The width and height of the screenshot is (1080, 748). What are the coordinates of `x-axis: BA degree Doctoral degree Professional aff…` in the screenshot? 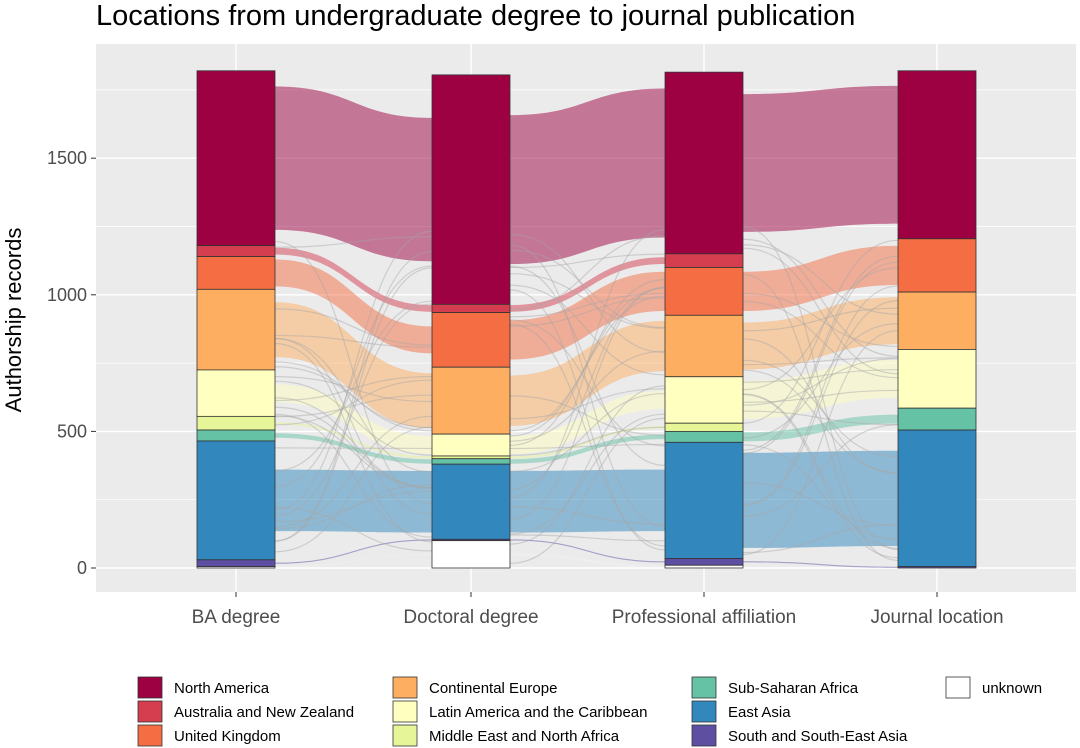 It's located at (598, 610).